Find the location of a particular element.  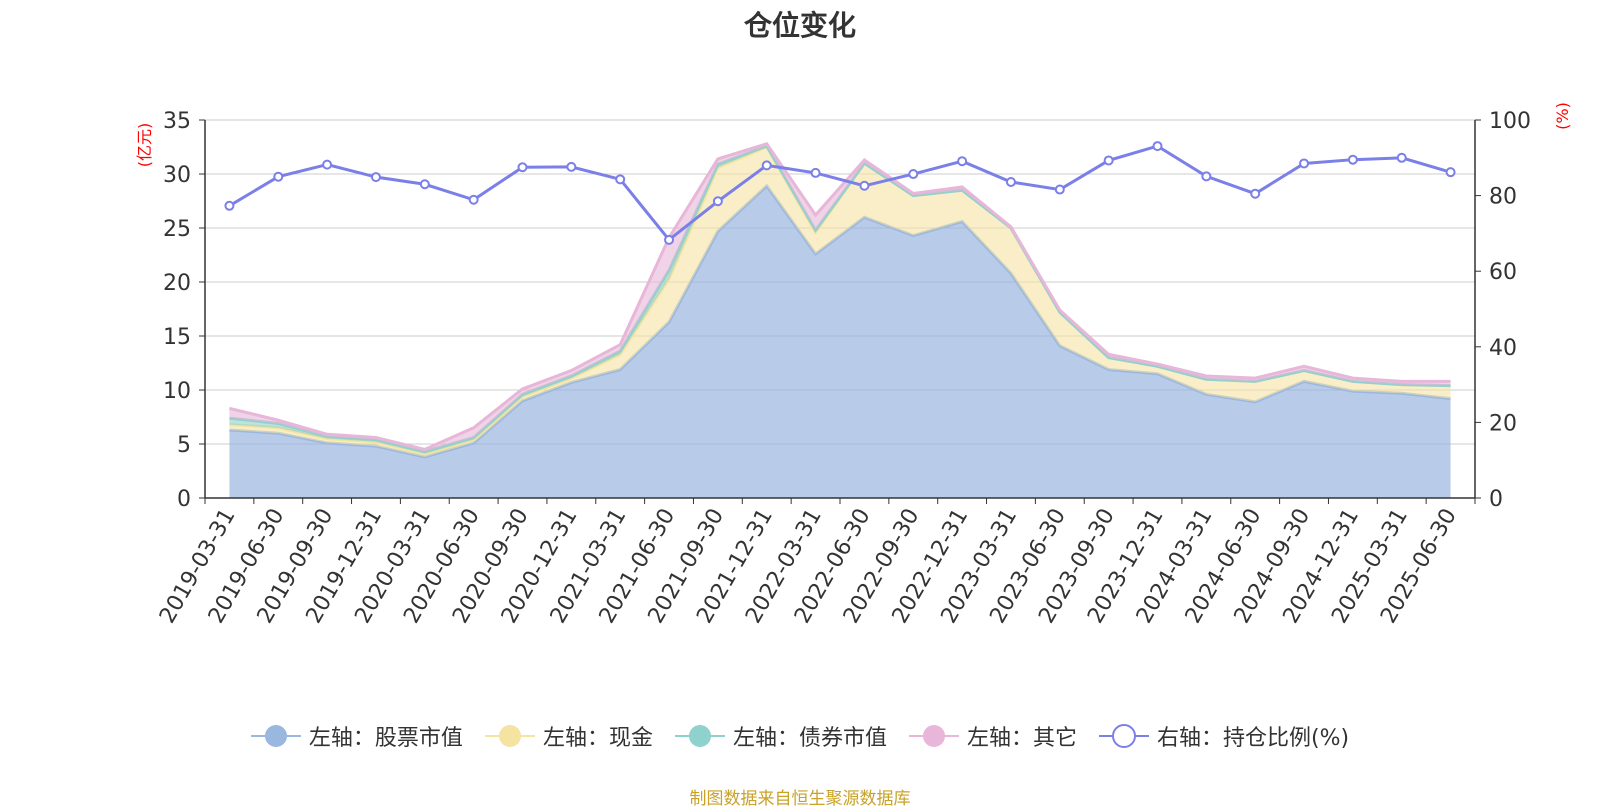

left-tick-label: 10 is located at coordinates (177, 391).